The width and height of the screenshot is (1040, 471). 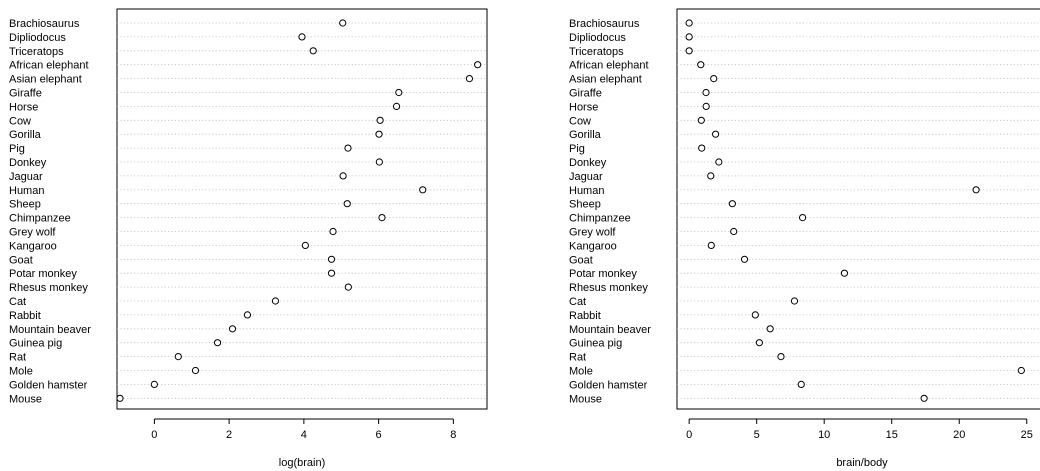 What do you see at coordinates (585, 94) in the screenshot?
I see `right-category-label-giraffe: Giraffe` at bounding box center [585, 94].